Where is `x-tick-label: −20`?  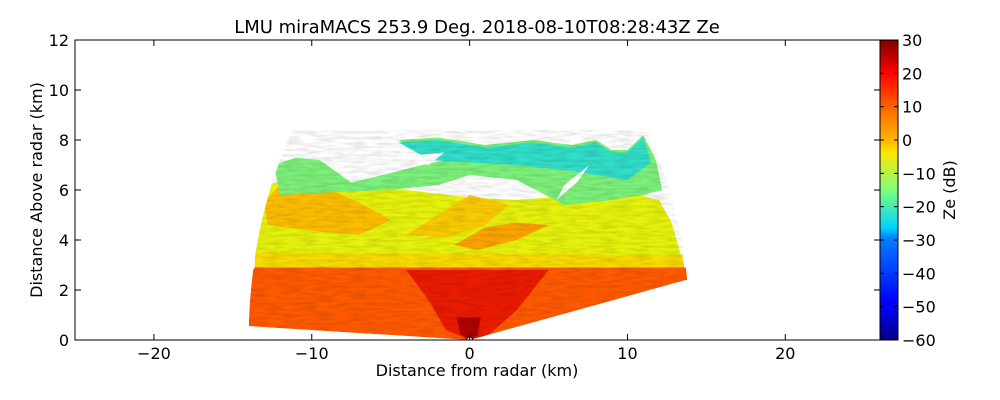 x-tick-label: −20 is located at coordinates (154, 353).